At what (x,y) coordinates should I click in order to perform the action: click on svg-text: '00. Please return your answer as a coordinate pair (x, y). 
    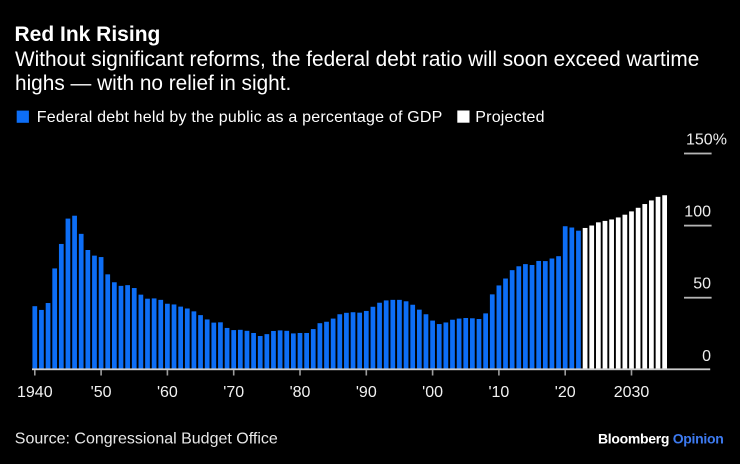
    Looking at the image, I should click on (432, 392).